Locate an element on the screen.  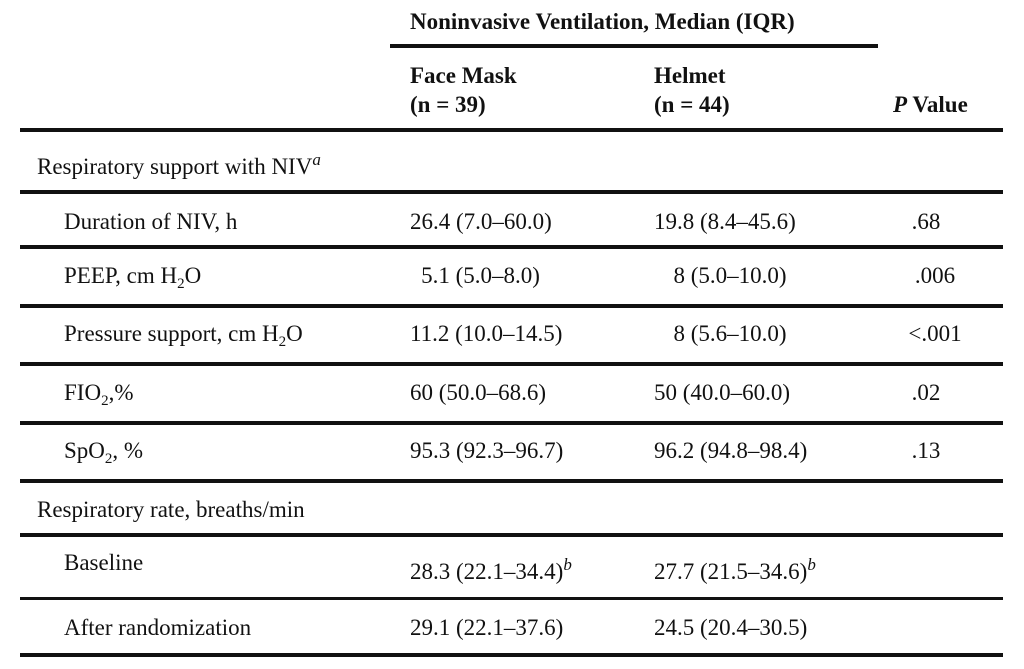
row-fio2-face: 60 (50.0–68.6) is located at coordinates (478, 392).